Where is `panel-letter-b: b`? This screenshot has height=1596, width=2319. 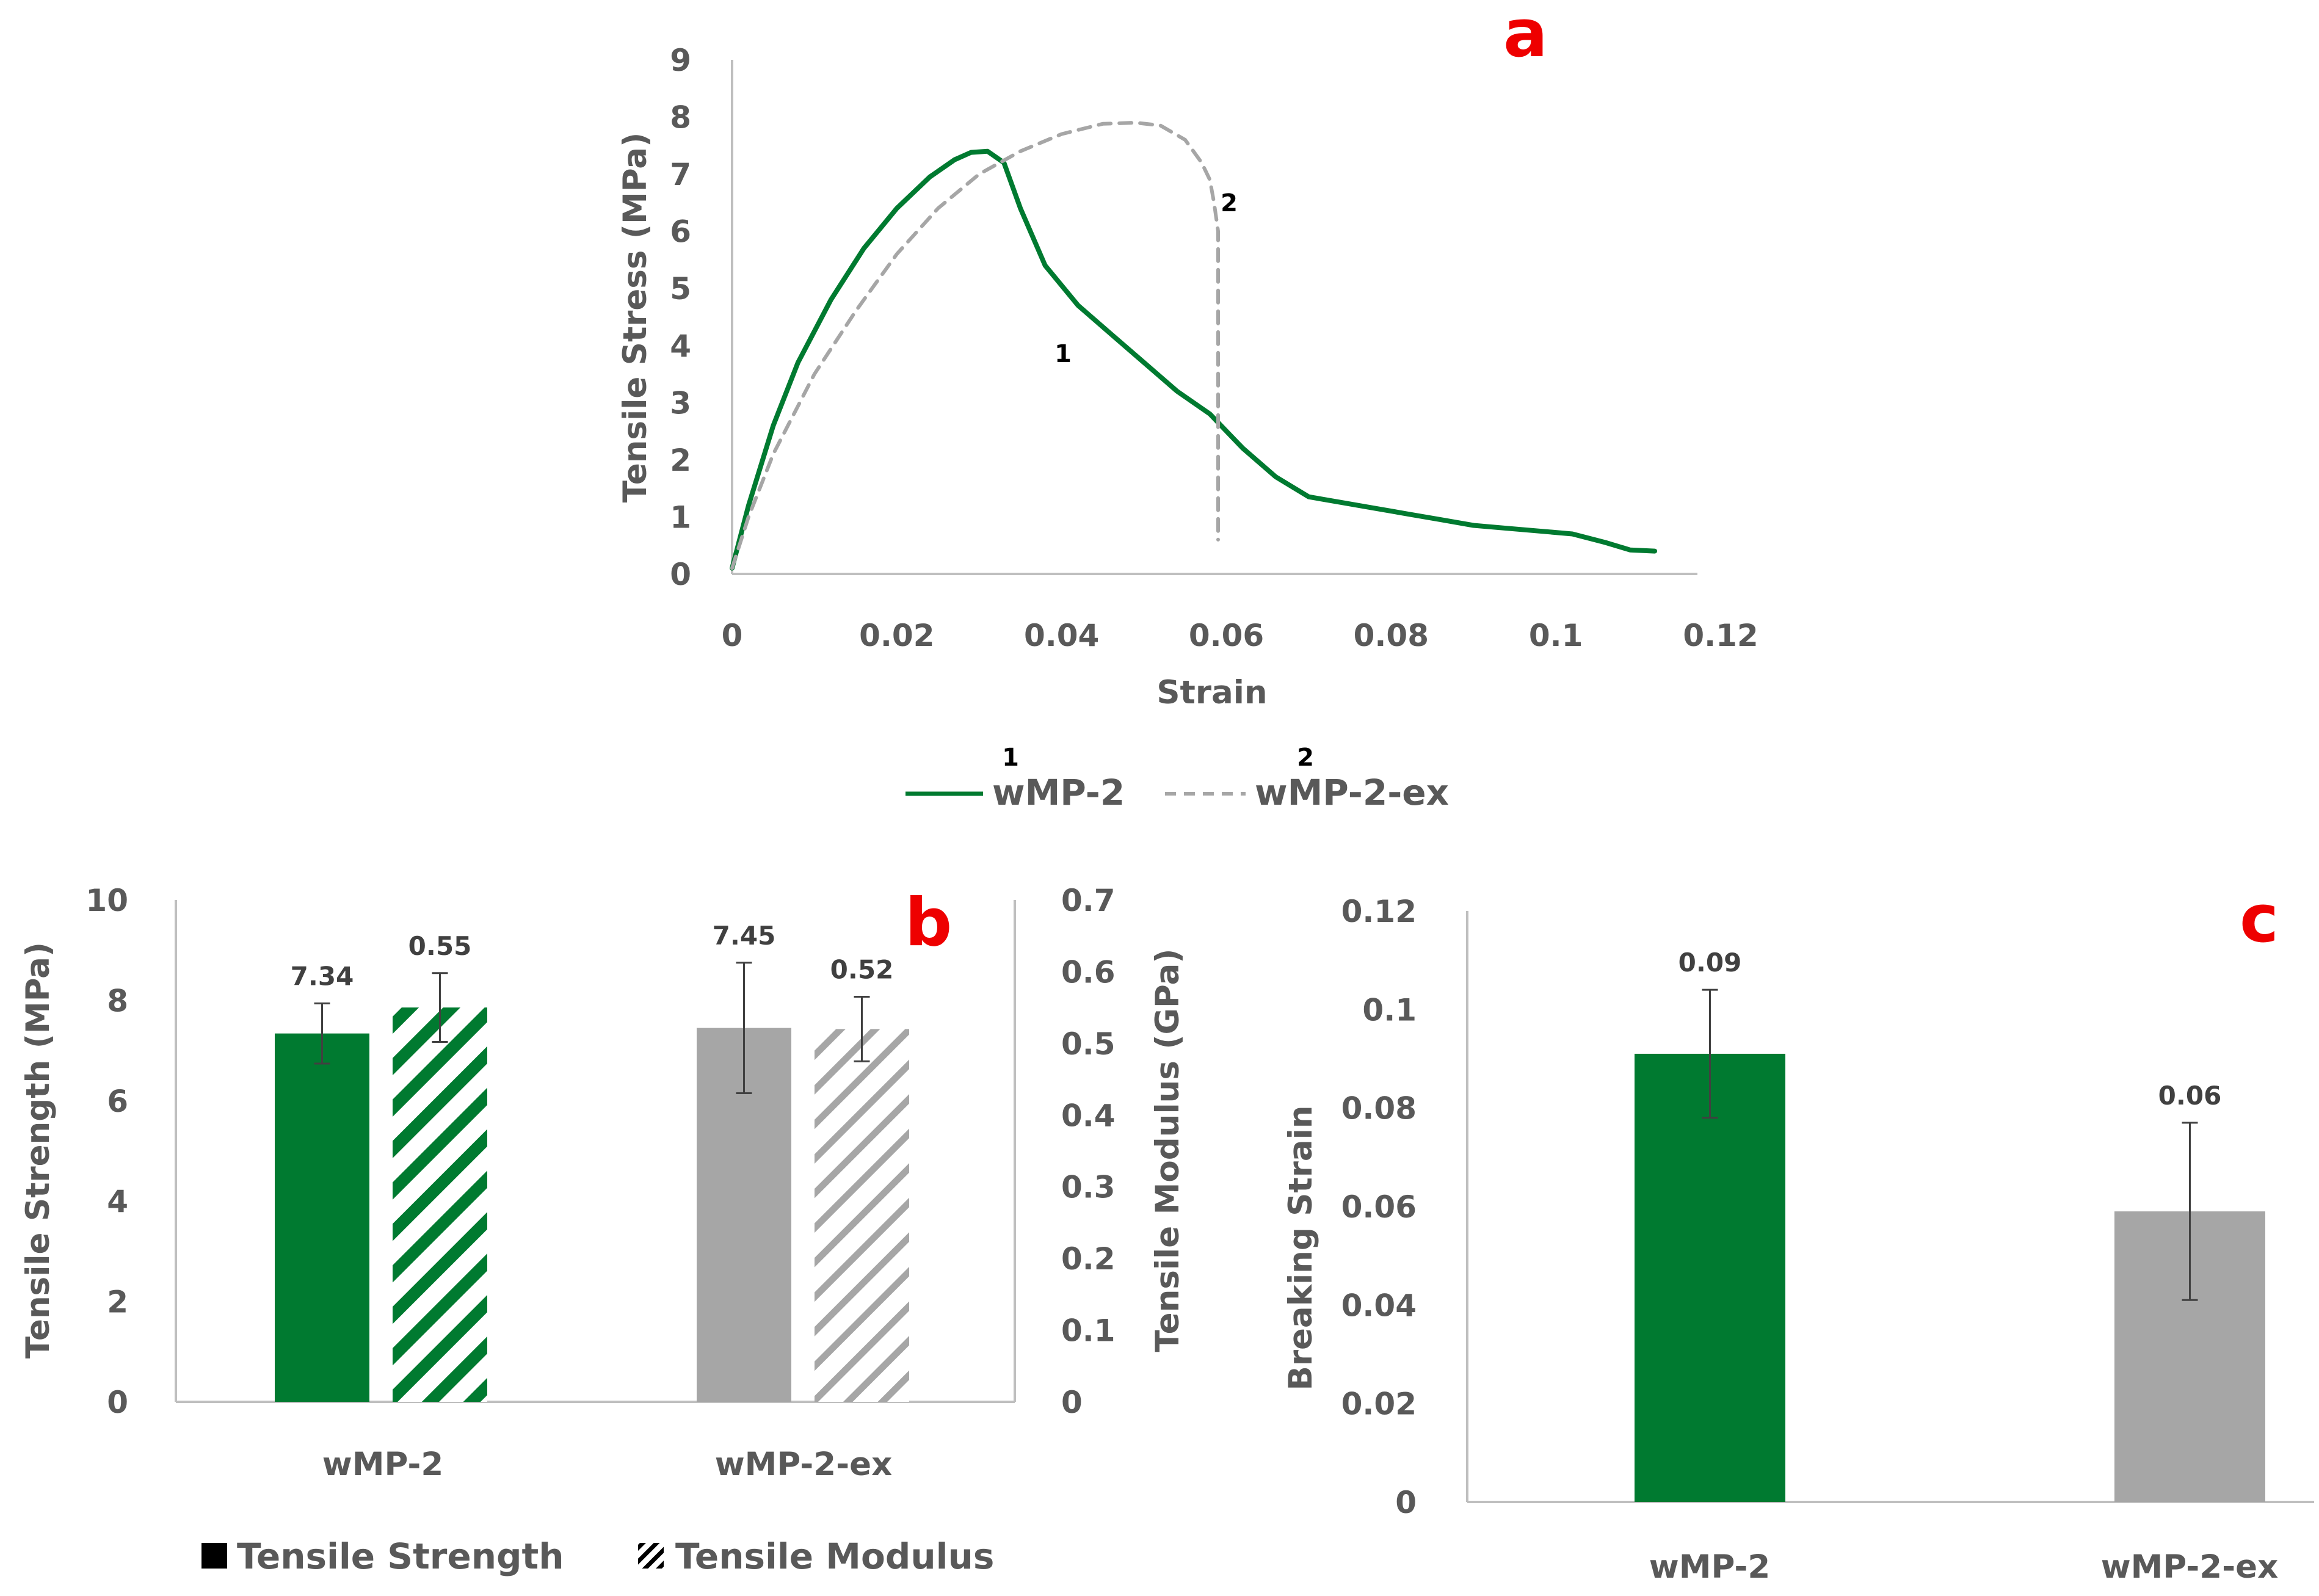 panel-letter-b: b is located at coordinates (928, 923).